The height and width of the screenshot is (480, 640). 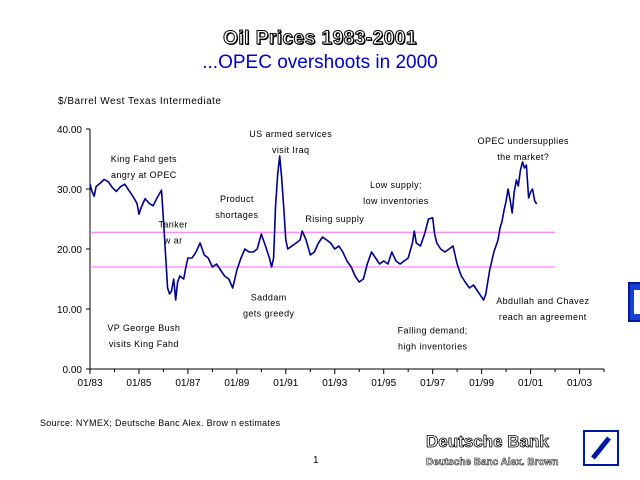 I want to click on x-tick-label: 01/85, so click(x=138, y=383).